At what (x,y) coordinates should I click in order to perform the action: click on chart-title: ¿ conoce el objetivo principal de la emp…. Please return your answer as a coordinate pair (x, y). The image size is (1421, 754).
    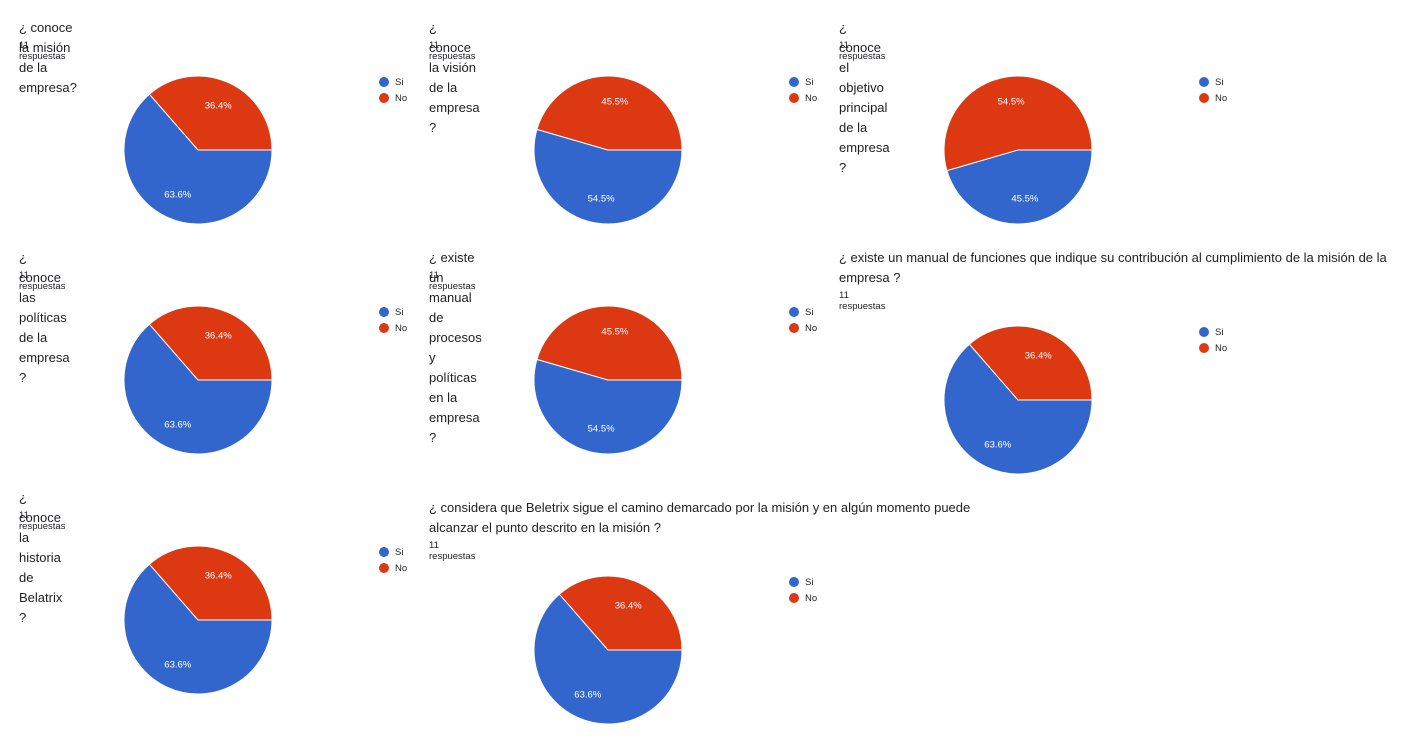
    Looking at the image, I should click on (864, 97).